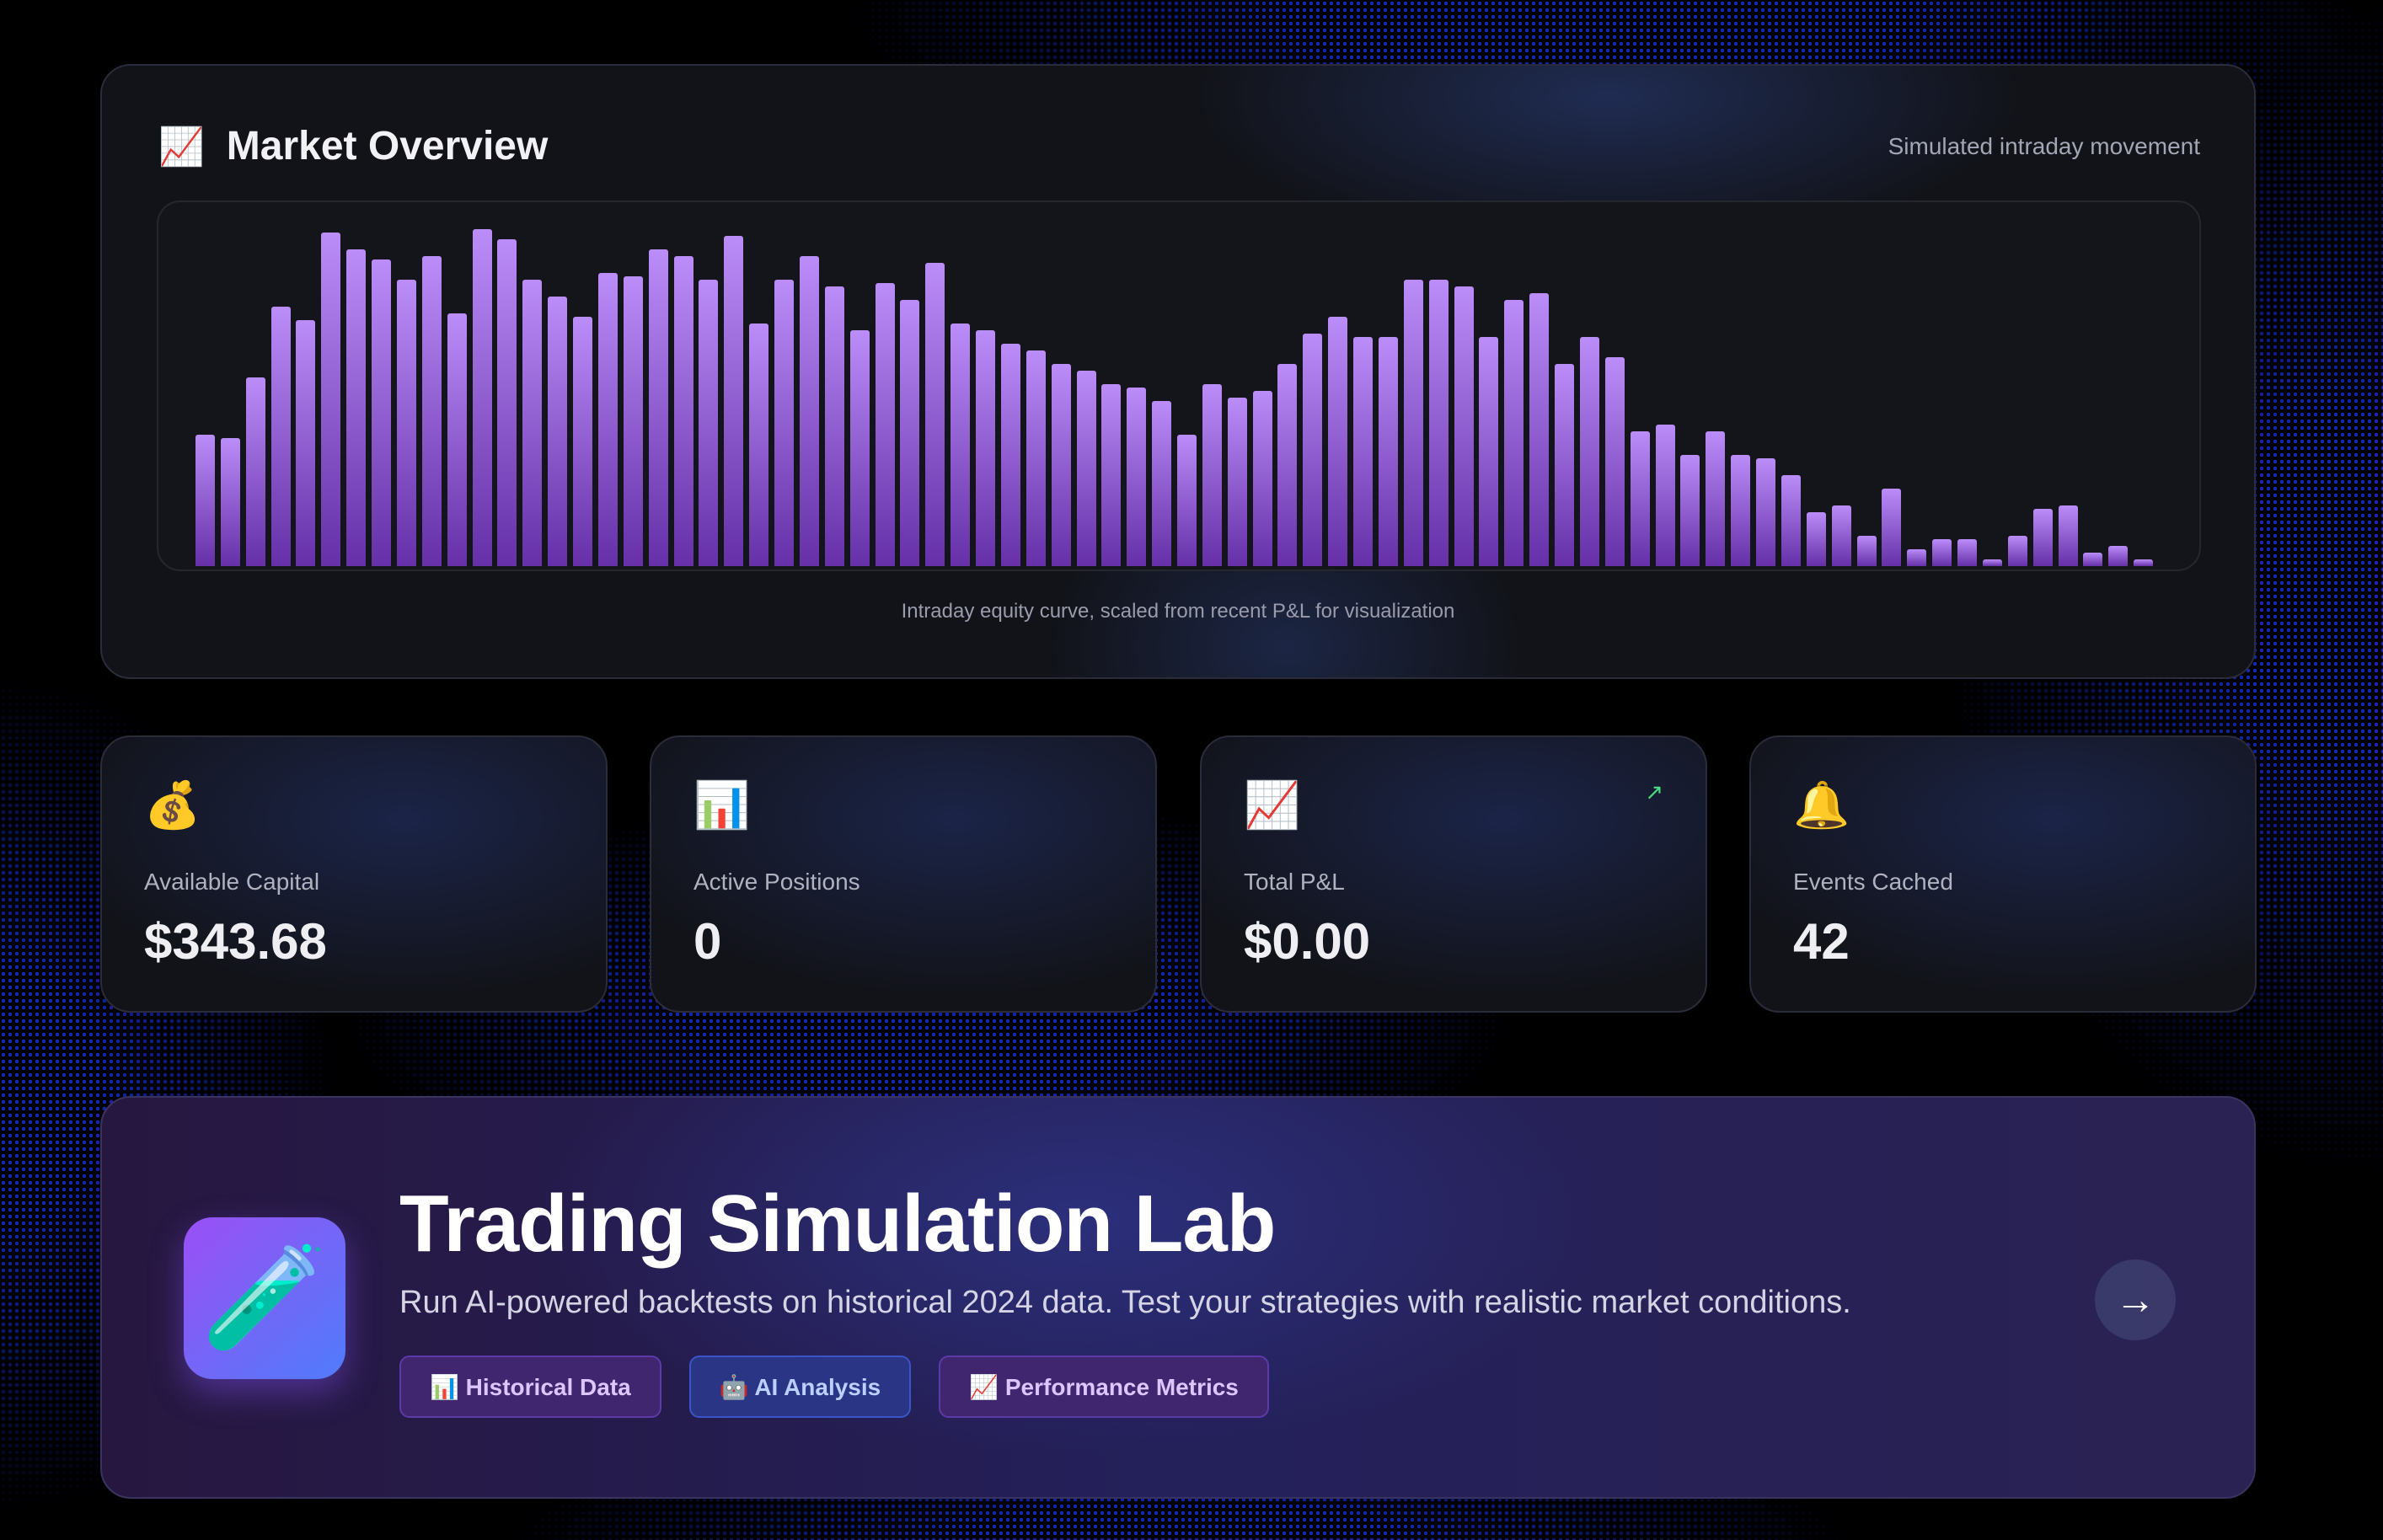  What do you see at coordinates (232, 882) in the screenshot?
I see `stat-label: Available Capital` at bounding box center [232, 882].